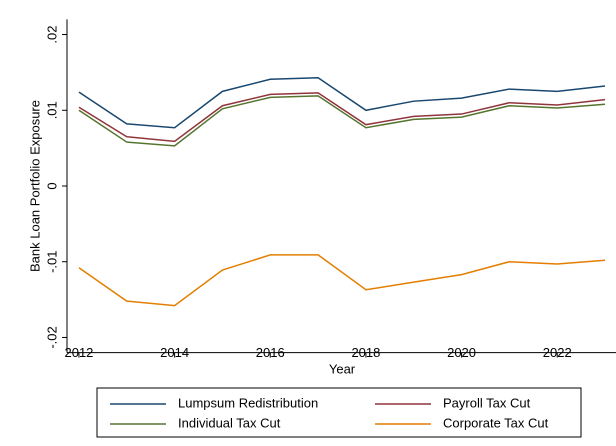 This screenshot has height=446, width=616. Describe the element at coordinates (174, 352) in the screenshot. I see `x-tick-label: 2014` at that location.